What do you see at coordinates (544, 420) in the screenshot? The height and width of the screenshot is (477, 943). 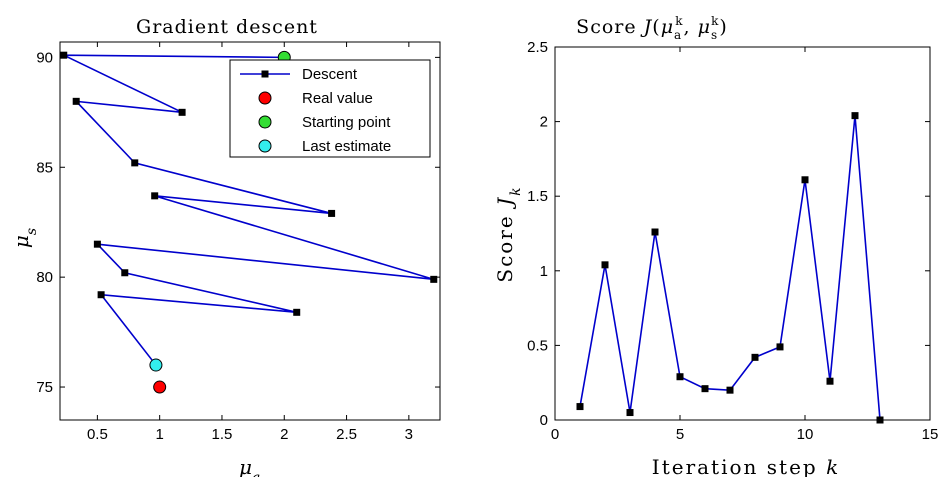 I see `y-tick-label: 0` at bounding box center [544, 420].